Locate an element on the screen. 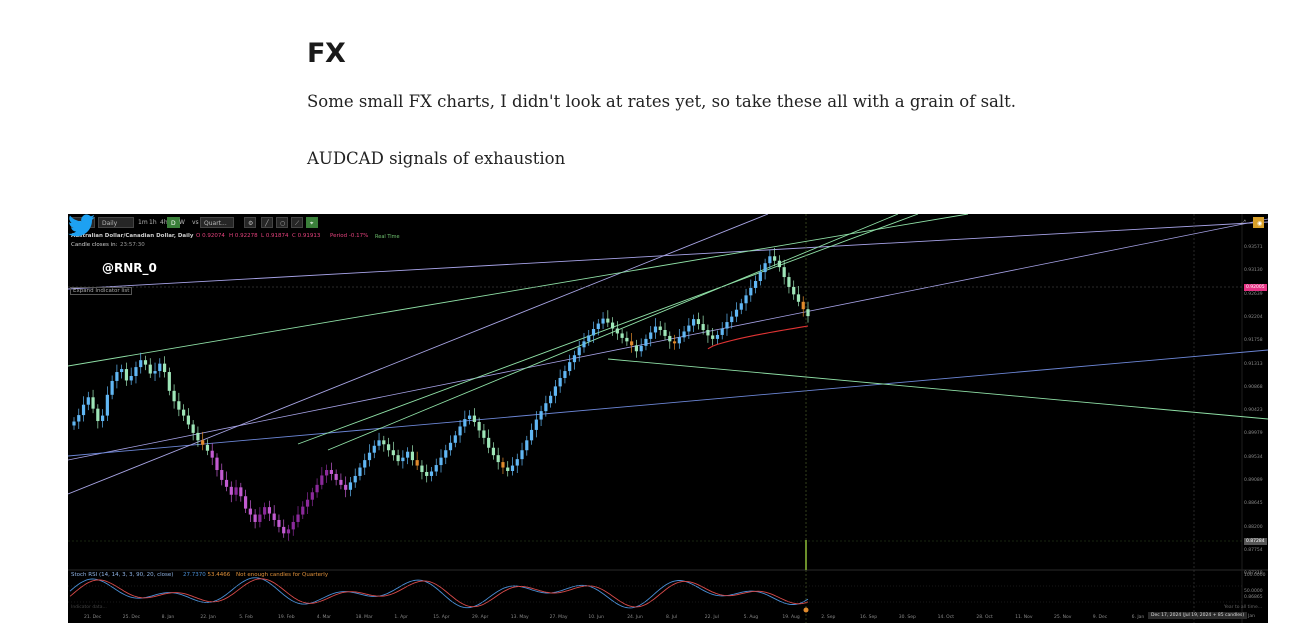 This screenshot has height=630, width=1316. trend-tool-icon: ⟋ is located at coordinates (297, 222).